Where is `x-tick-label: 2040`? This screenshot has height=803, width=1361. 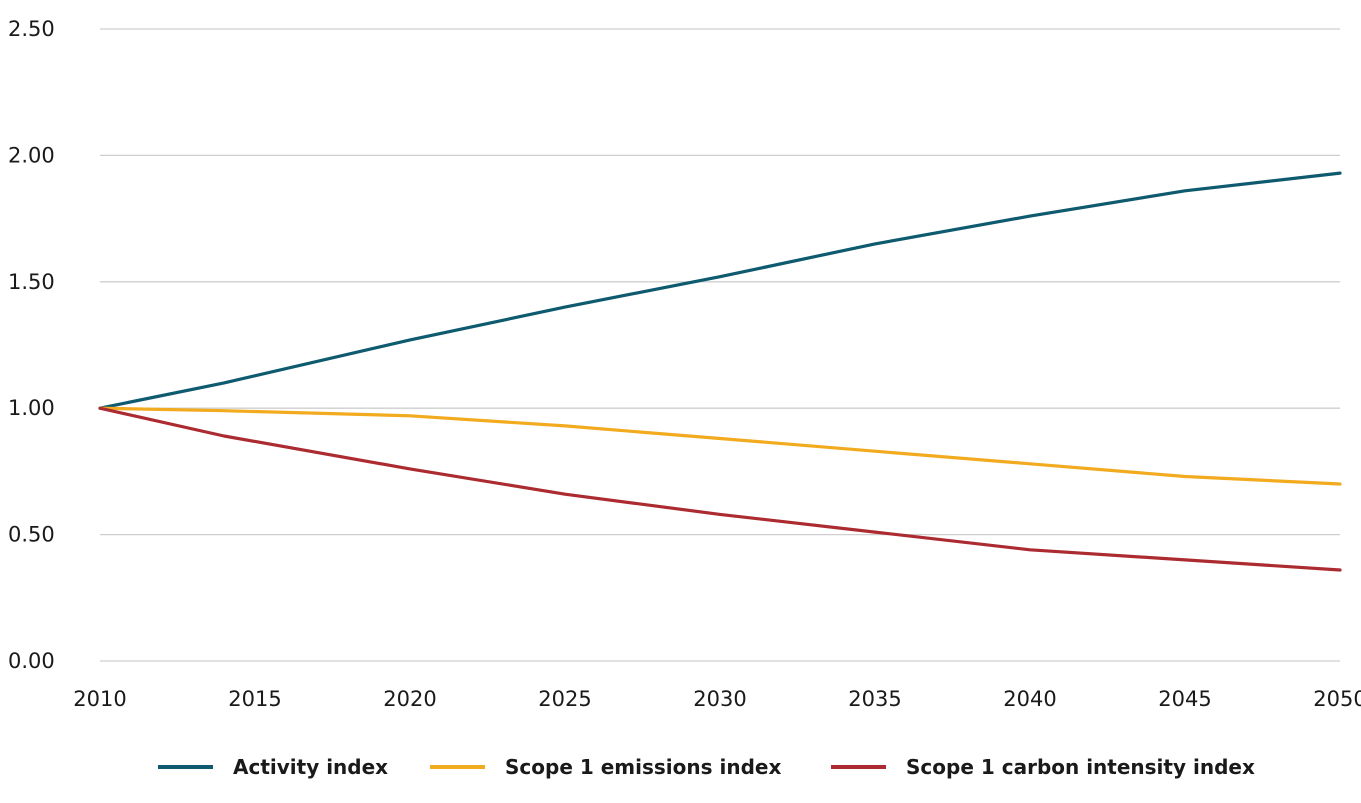 x-tick-label: 2040 is located at coordinates (1029, 699).